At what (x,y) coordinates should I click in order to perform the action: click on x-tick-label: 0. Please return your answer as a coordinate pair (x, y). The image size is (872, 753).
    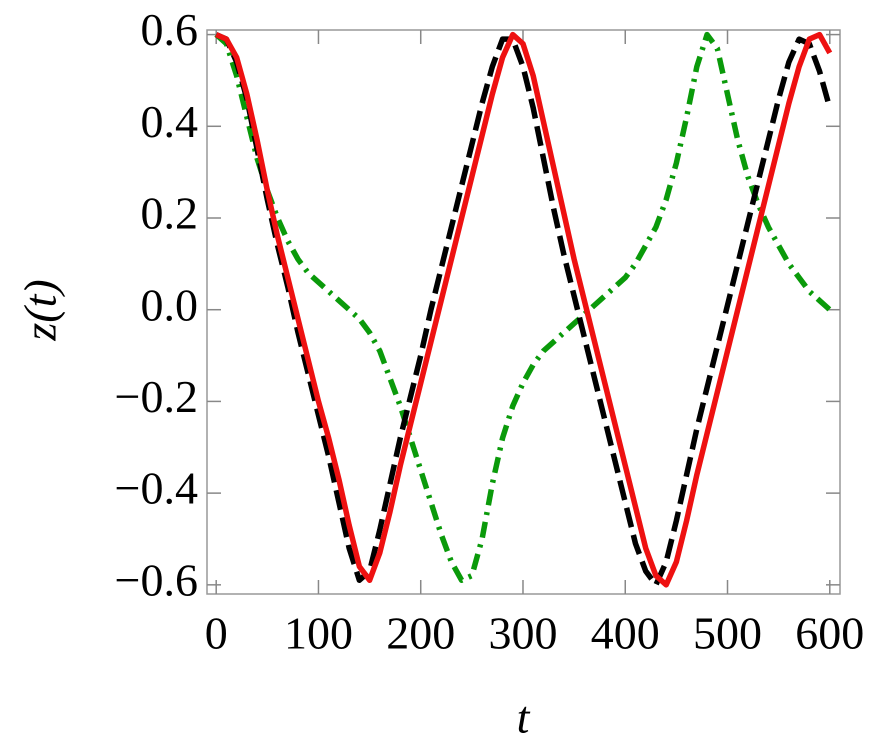
    Looking at the image, I should click on (216, 633).